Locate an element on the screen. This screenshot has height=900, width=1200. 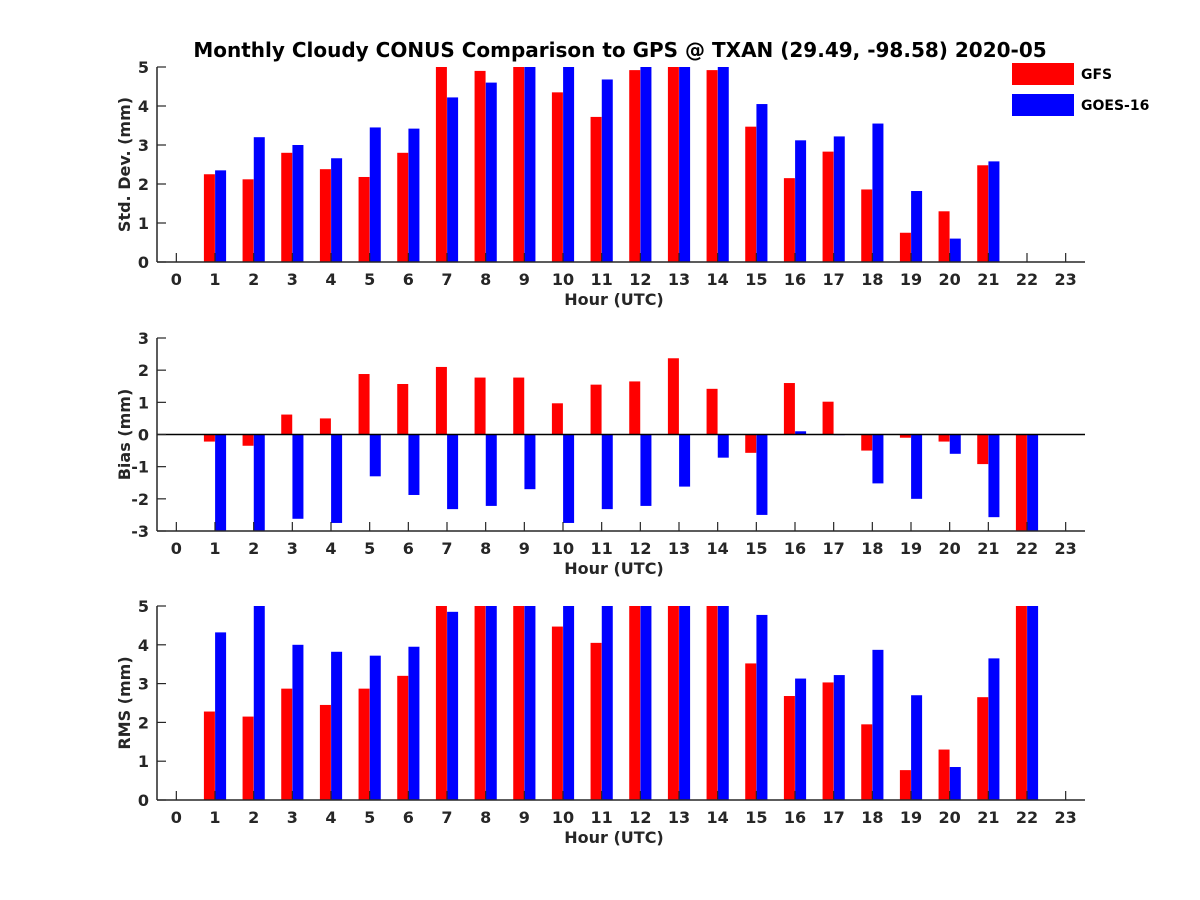
bar-gfs-h10 is located at coordinates (557, 177).